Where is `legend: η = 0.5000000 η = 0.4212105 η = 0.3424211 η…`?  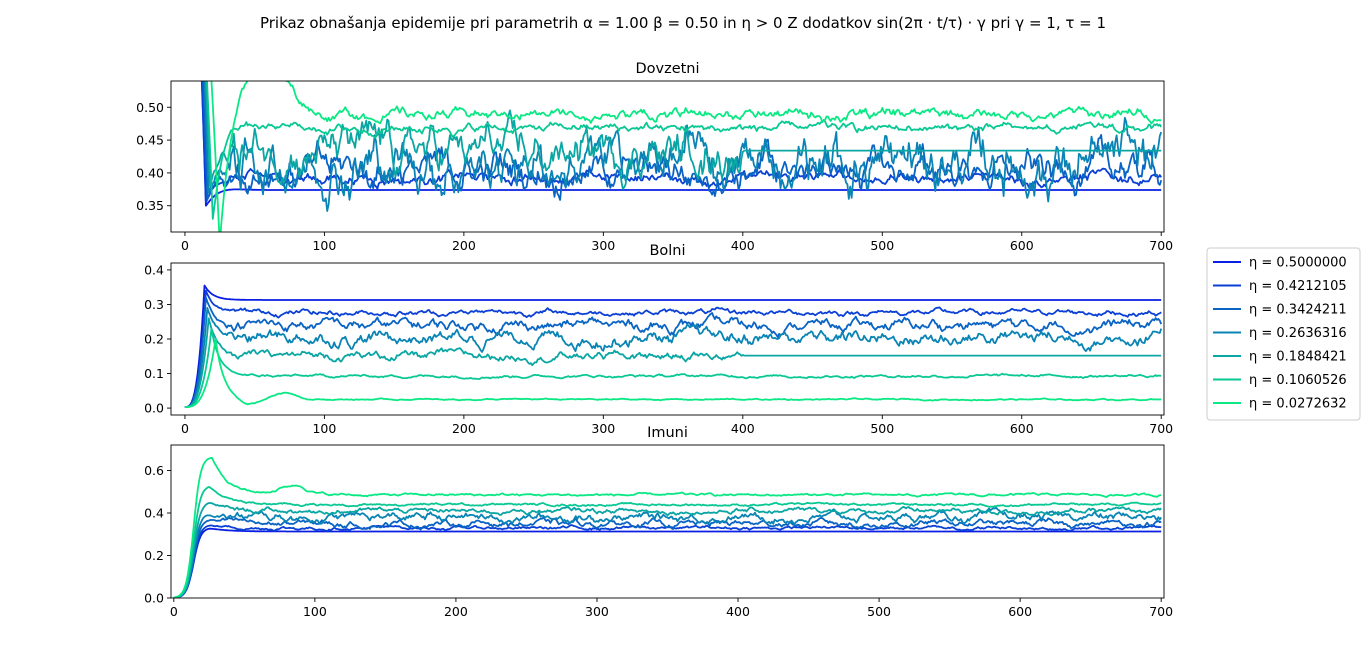
legend: η = 0.5000000 η = 0.4212105 η = 0.3424211 η… is located at coordinates (1283, 334).